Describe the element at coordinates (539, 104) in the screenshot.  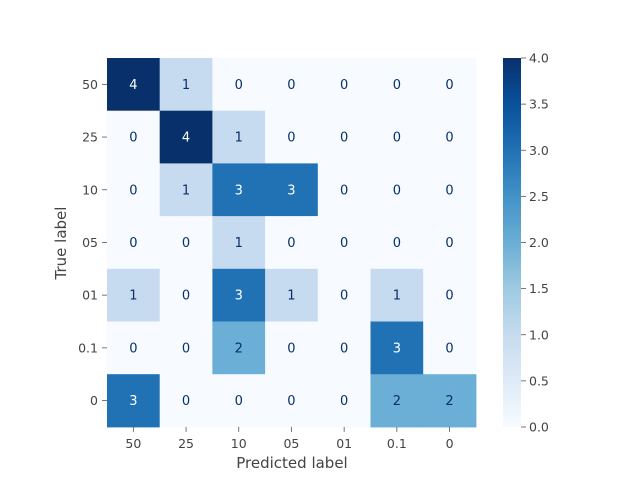
I see `colorbar-tick-label: 3.5` at that location.